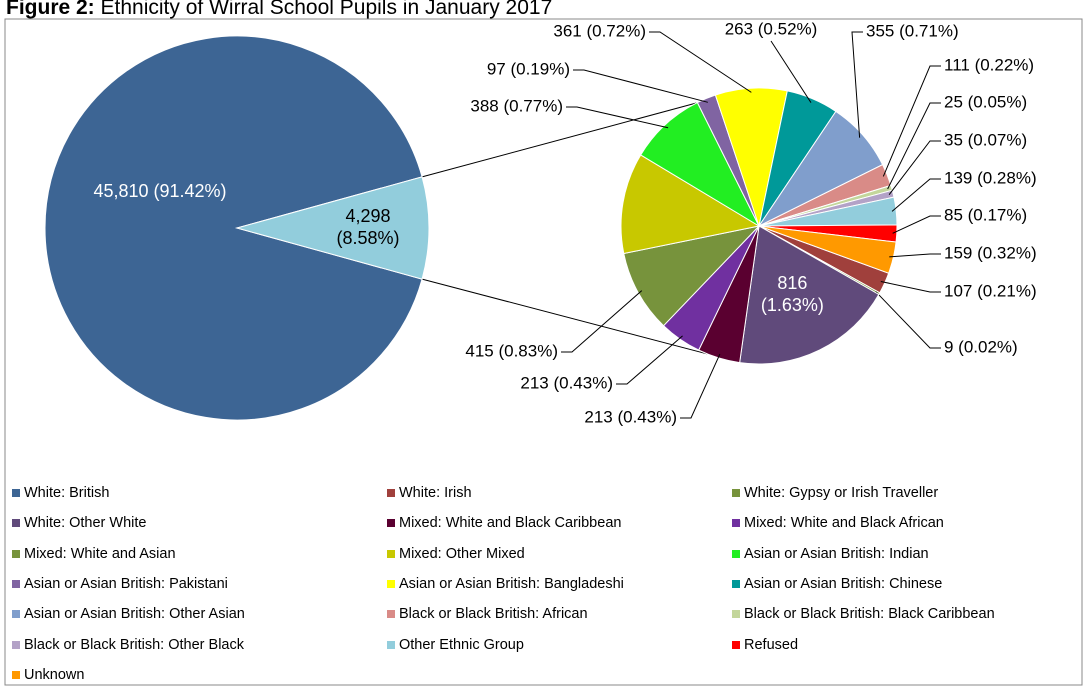 This screenshot has height=688, width=1089. Describe the element at coordinates (990, 290) in the screenshot. I see `data-label: 107 (0.21%)` at that location.